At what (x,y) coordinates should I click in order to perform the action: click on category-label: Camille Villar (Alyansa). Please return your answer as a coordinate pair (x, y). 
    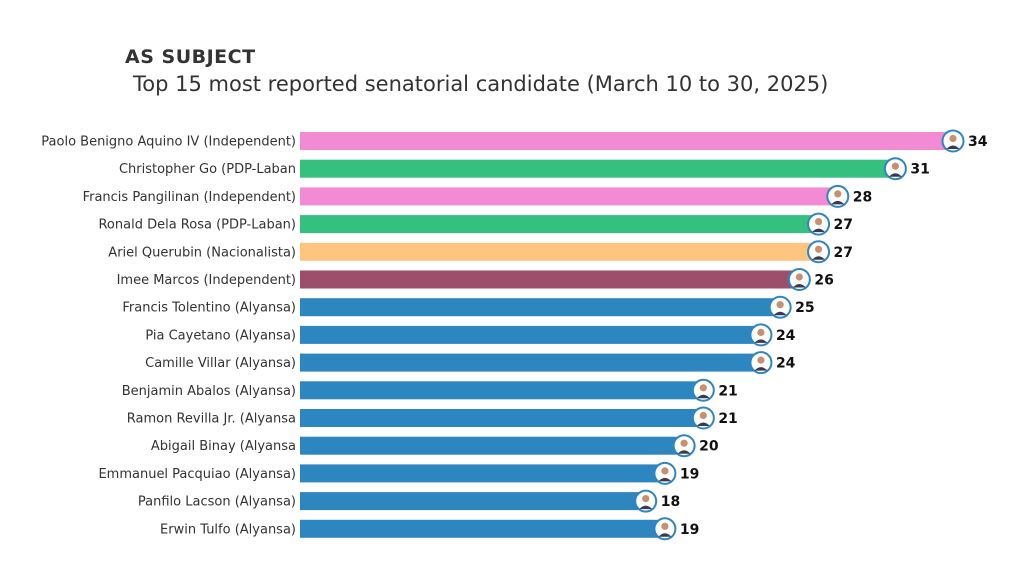
    Looking at the image, I should click on (220, 363).